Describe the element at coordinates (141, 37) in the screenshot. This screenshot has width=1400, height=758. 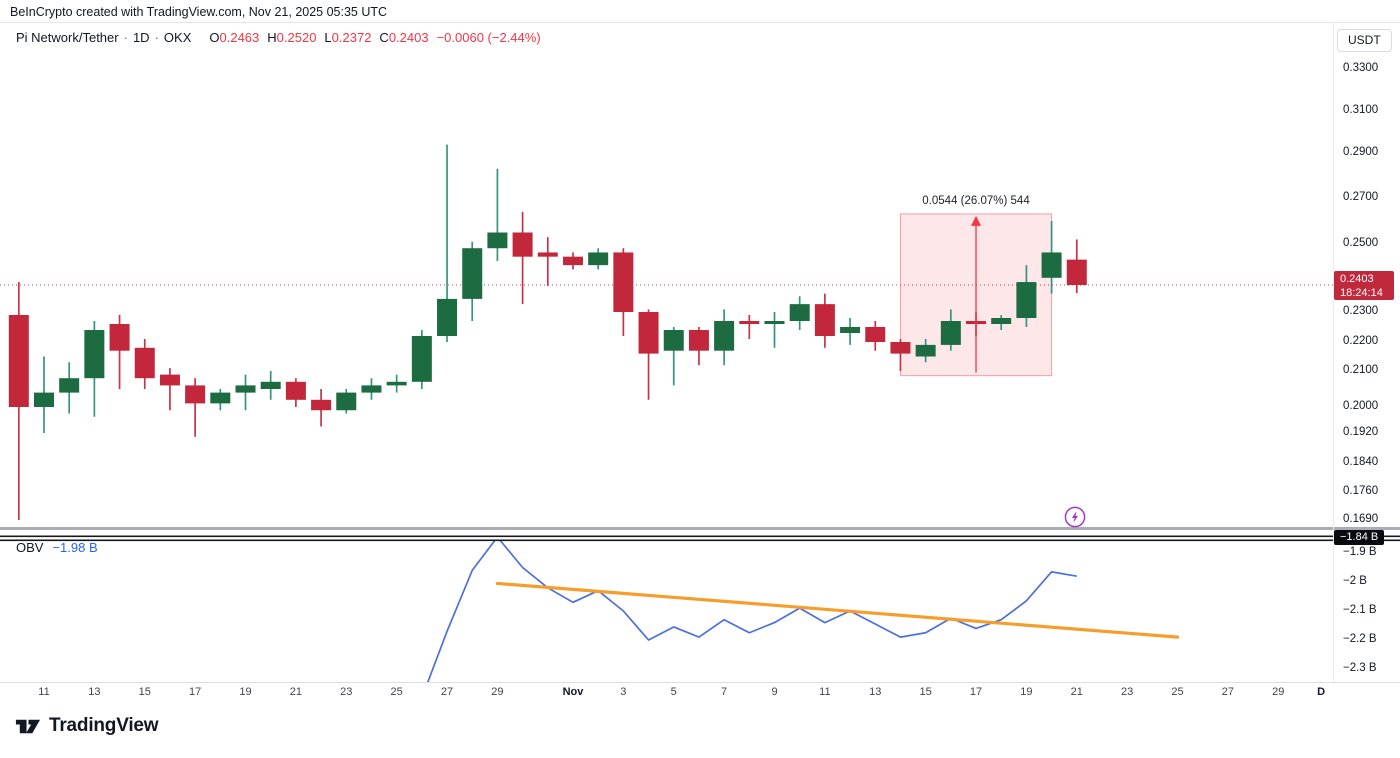
I see `interval-label: 1D` at that location.